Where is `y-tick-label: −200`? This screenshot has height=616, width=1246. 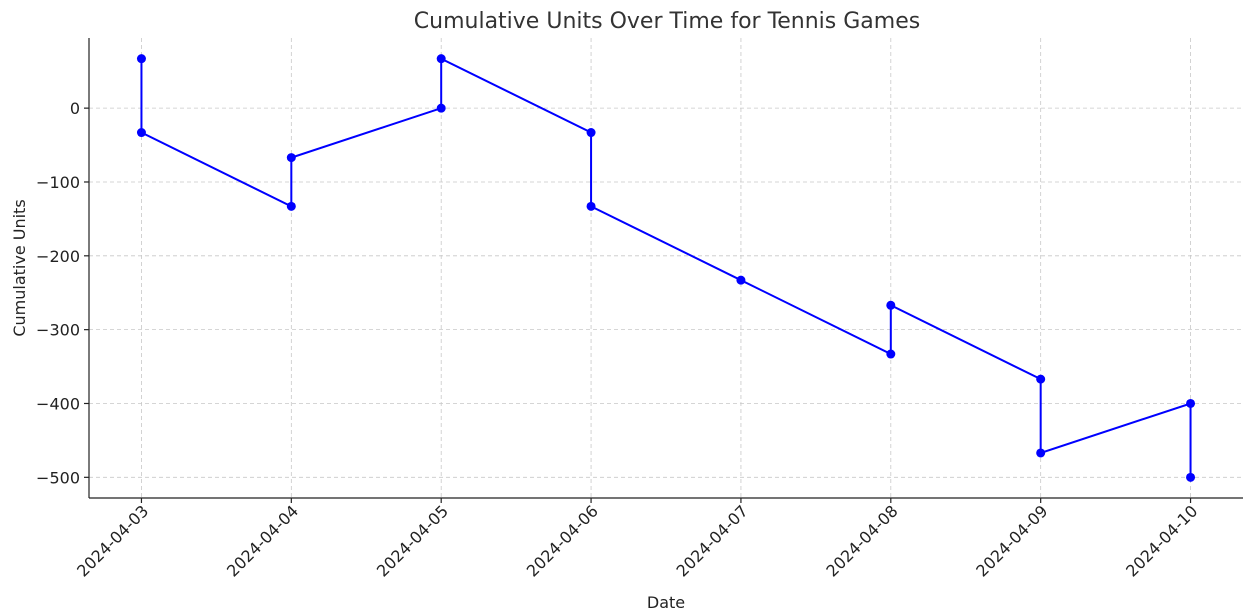 y-tick-label: −200 is located at coordinates (58, 256).